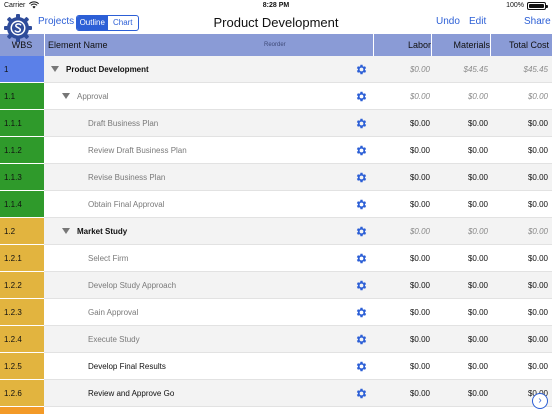 Image resolution: width=552 pixels, height=414 pixels. I want to click on total-cost-value: $45.45, so click(535, 69).